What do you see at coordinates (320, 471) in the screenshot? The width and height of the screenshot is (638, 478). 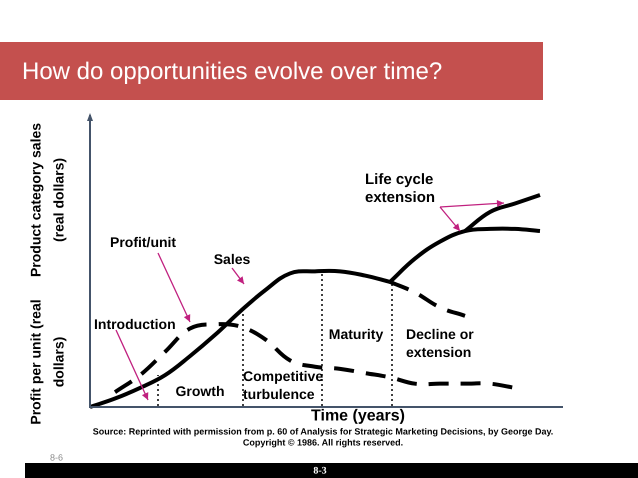 I see `text: 8-3` at bounding box center [320, 471].